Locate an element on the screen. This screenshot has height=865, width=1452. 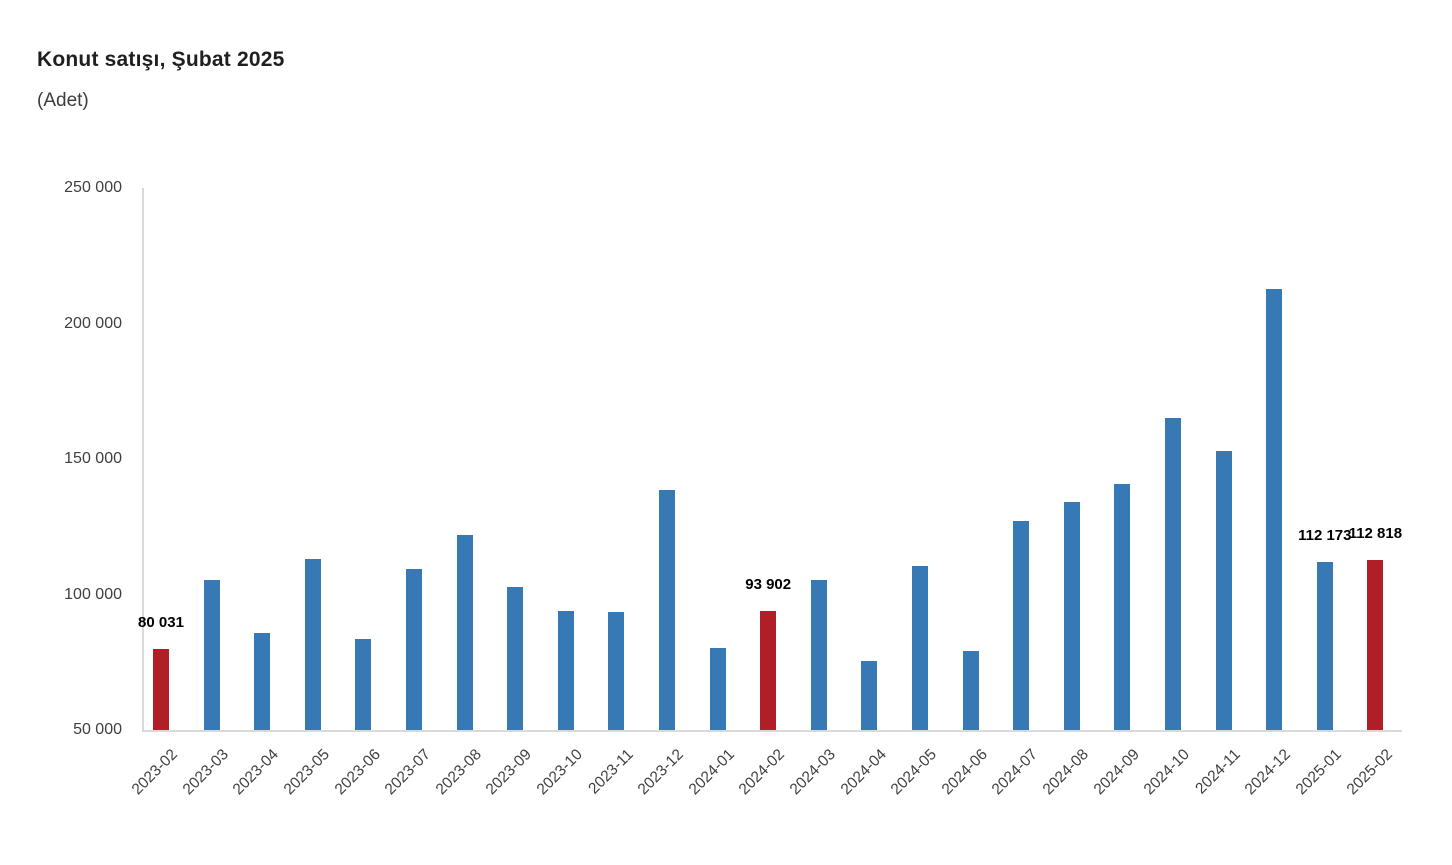
data-label-2024-02: 93 902 is located at coordinates (768, 585).